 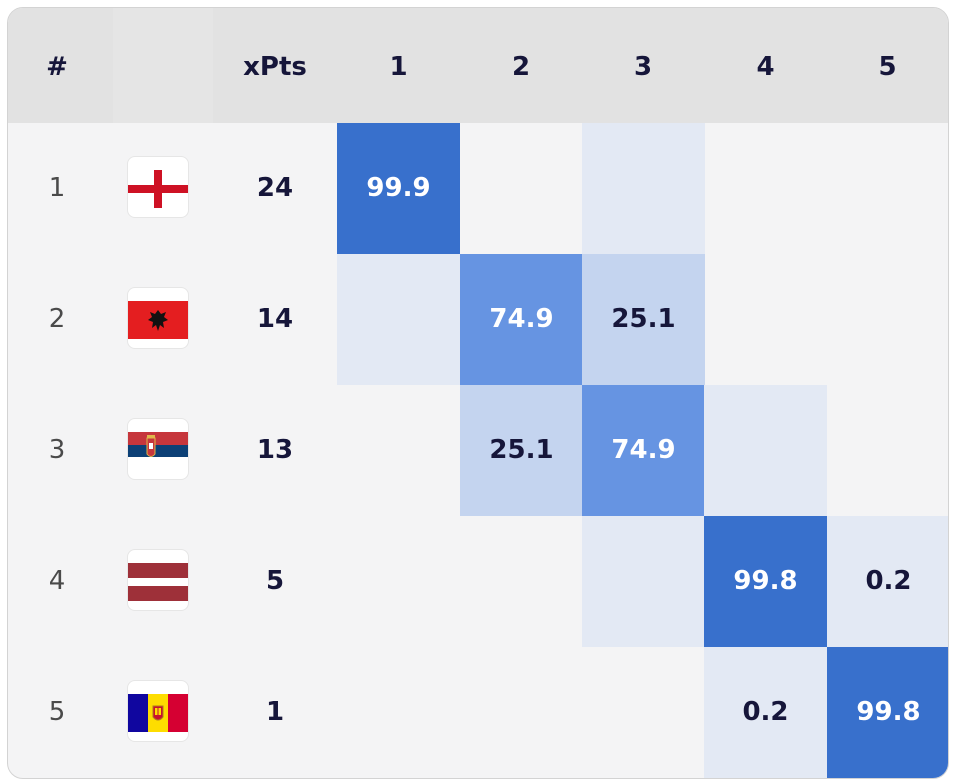 What do you see at coordinates (643, 67) in the screenshot?
I see `position-3-header: 3` at bounding box center [643, 67].